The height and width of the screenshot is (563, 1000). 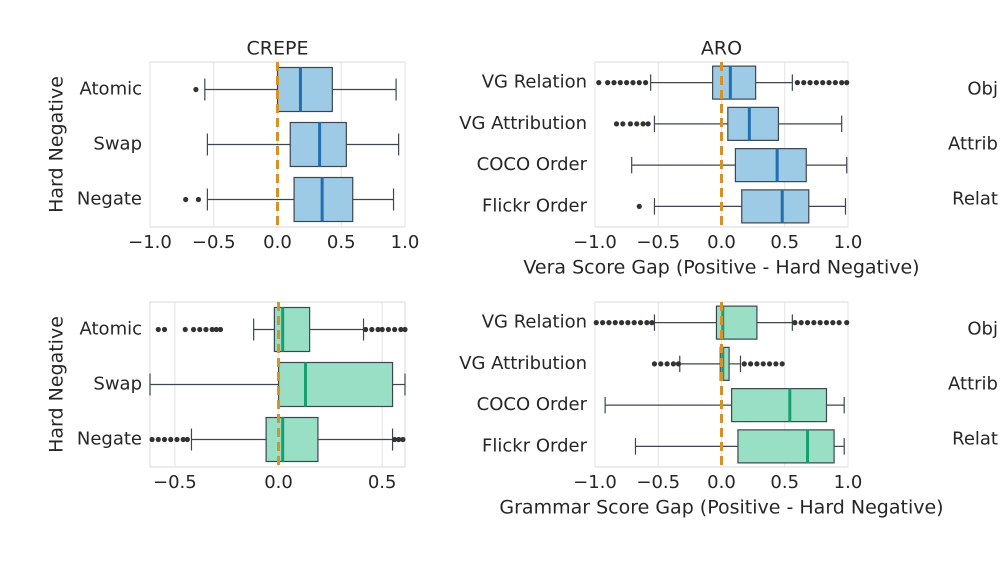 I want to click on chart-title: ARO, so click(x=721, y=49).